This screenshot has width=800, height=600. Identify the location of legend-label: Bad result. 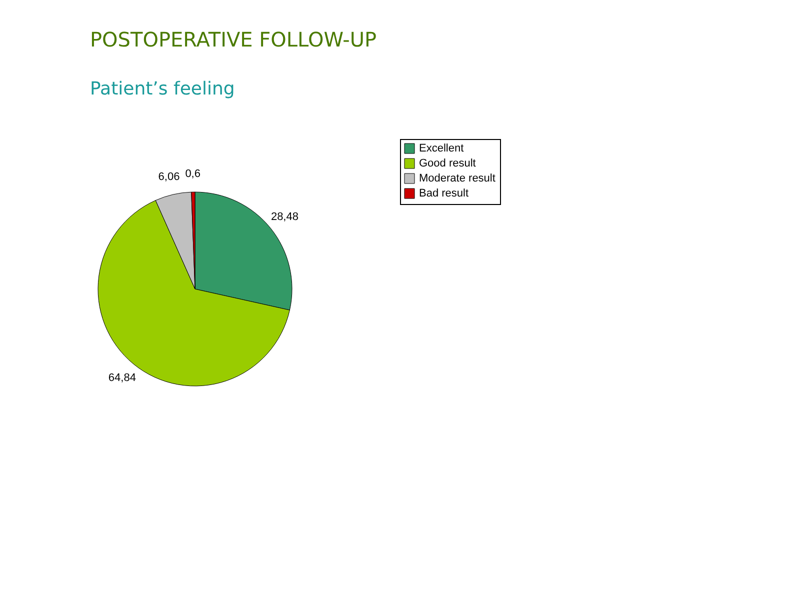
(444, 194).